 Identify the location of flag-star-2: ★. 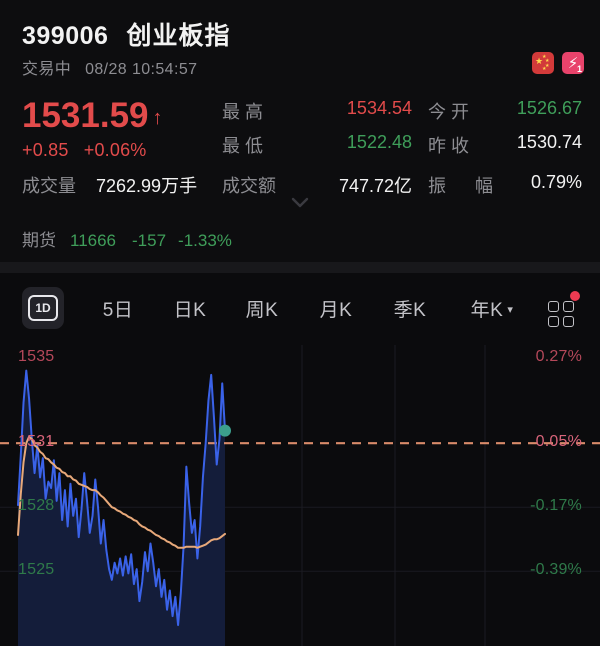
(547, 61).